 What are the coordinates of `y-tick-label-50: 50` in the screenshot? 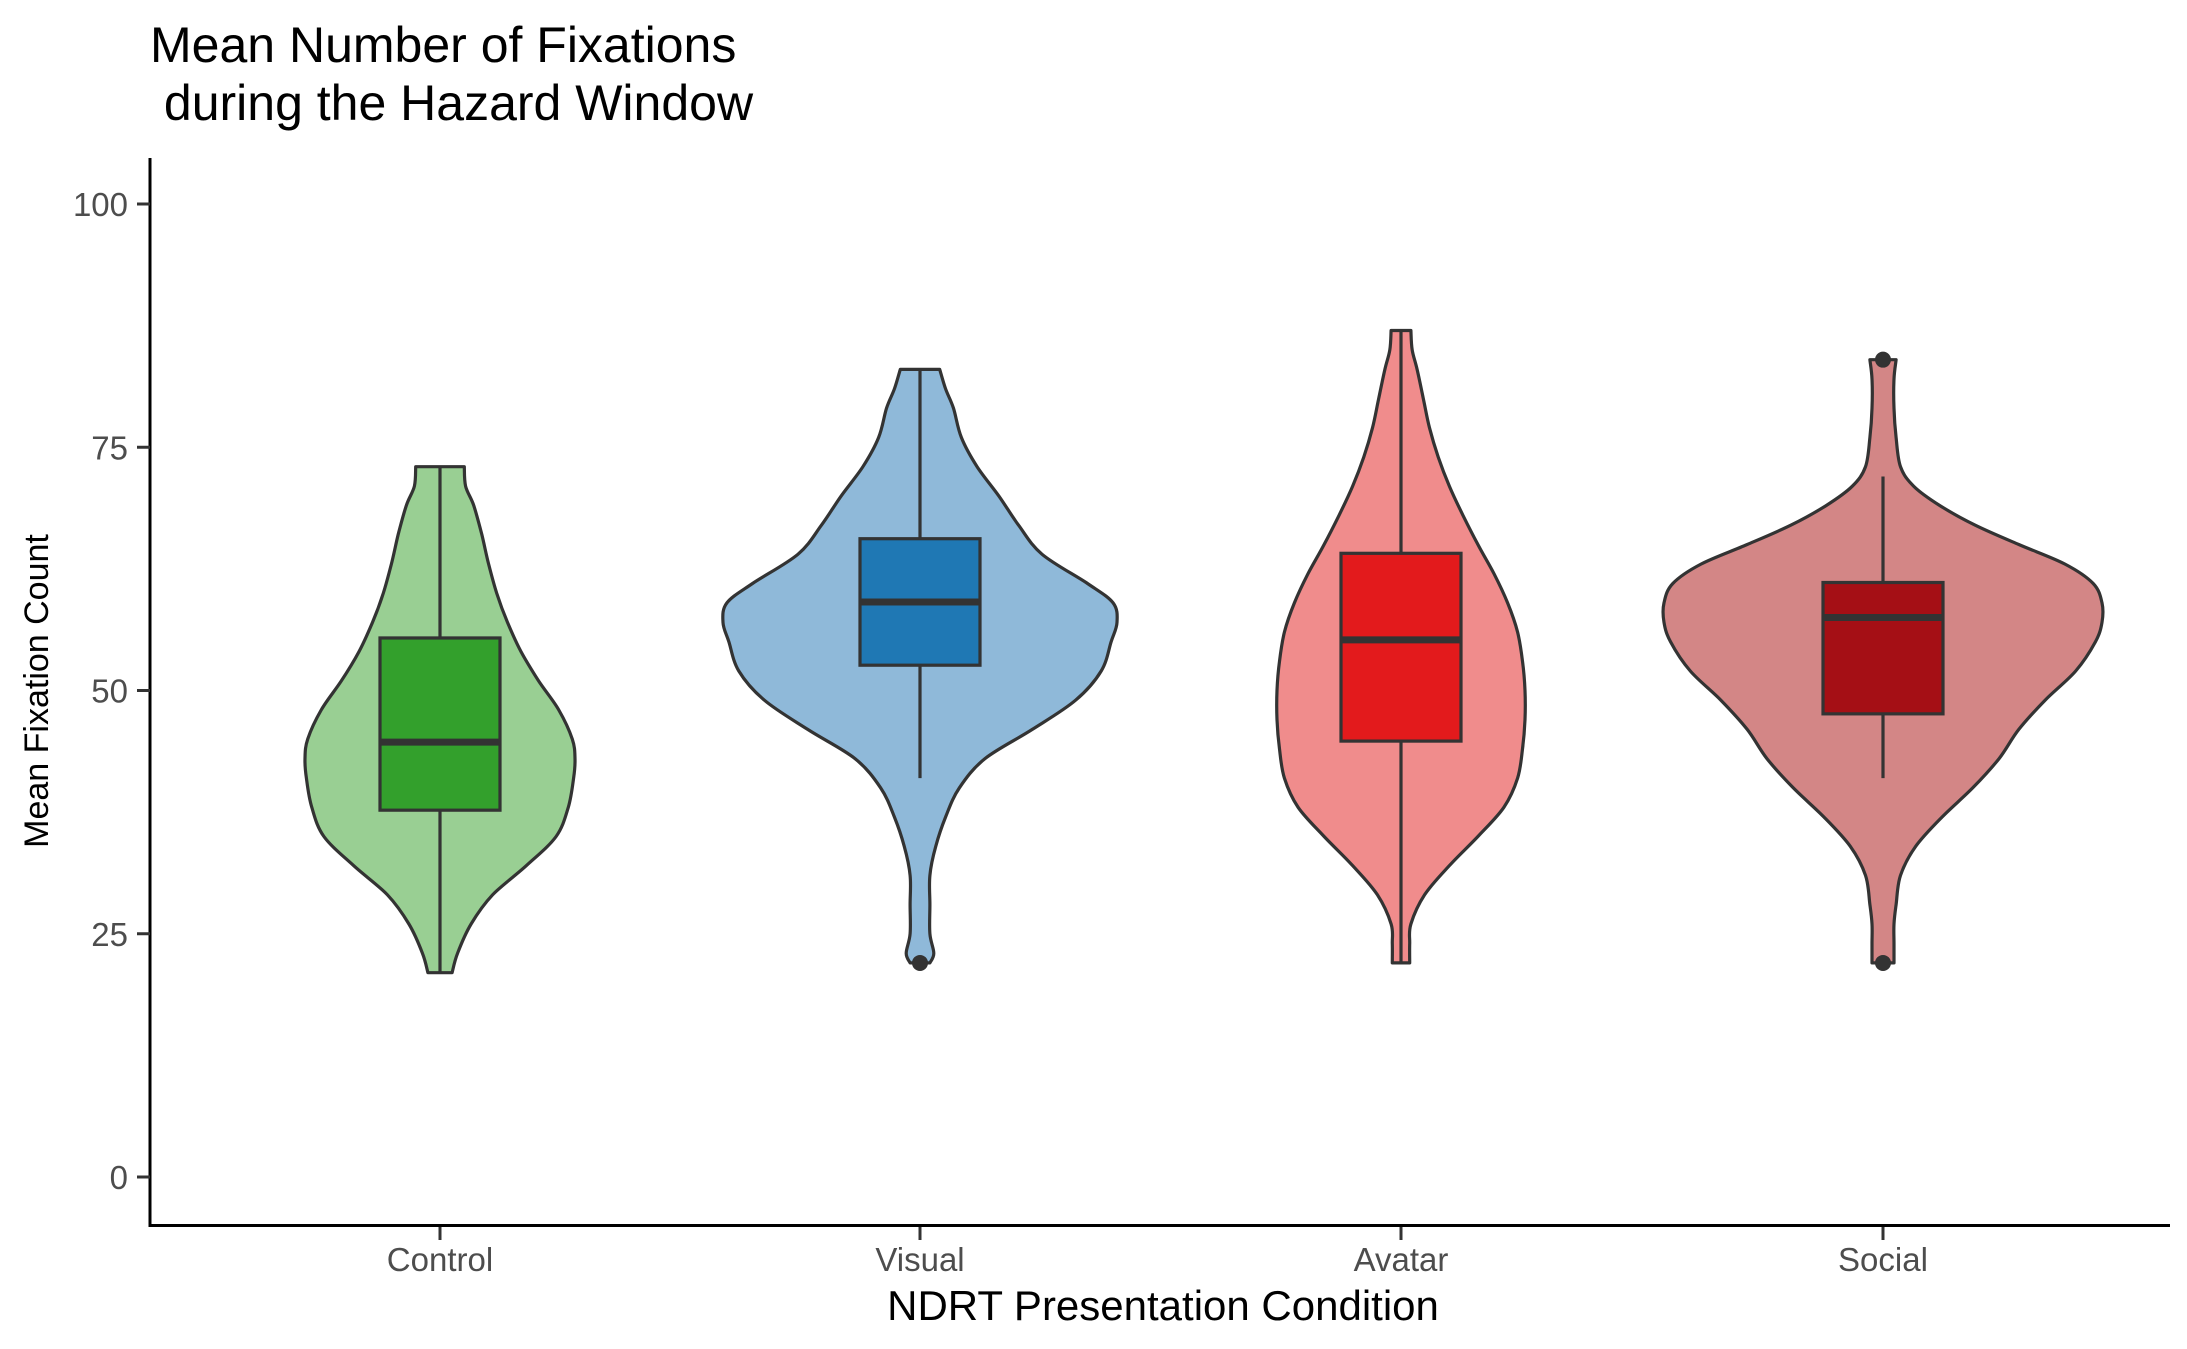 It's located at (109, 691).